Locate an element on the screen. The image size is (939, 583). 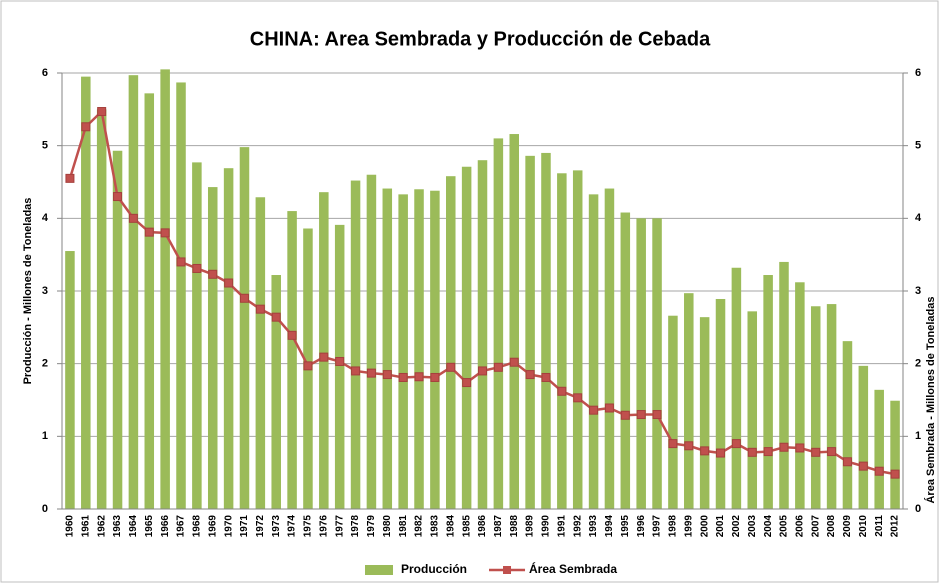
x-tick-label: 1975 is located at coordinates (308, 526).